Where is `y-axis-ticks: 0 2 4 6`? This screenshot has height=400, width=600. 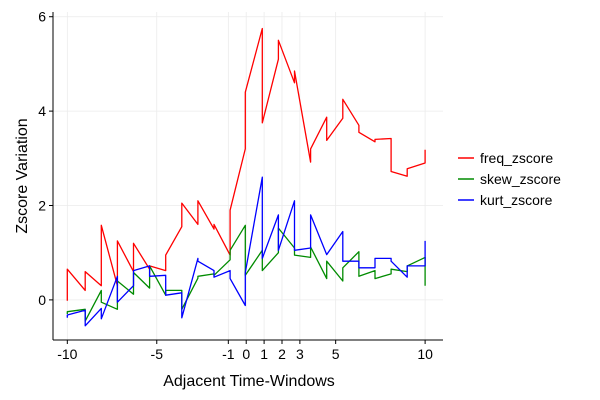 y-axis-ticks: 0 2 4 6 is located at coordinates (45, 158).